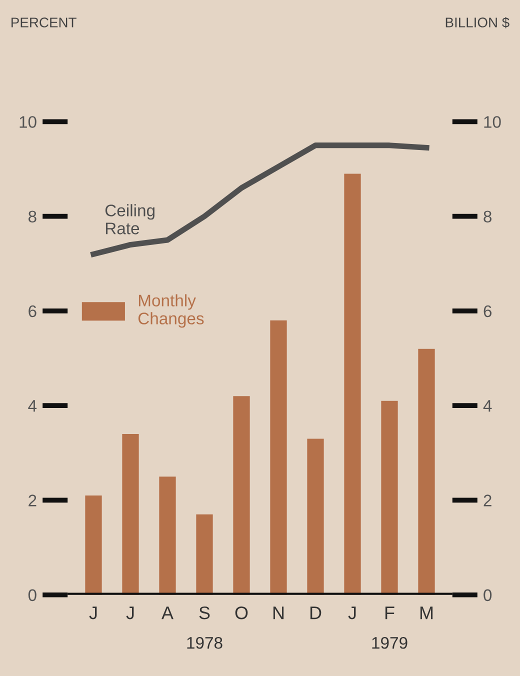 The height and width of the screenshot is (676, 520). Describe the element at coordinates (204, 613) in the screenshot. I see `x-tick-label: S` at that location.